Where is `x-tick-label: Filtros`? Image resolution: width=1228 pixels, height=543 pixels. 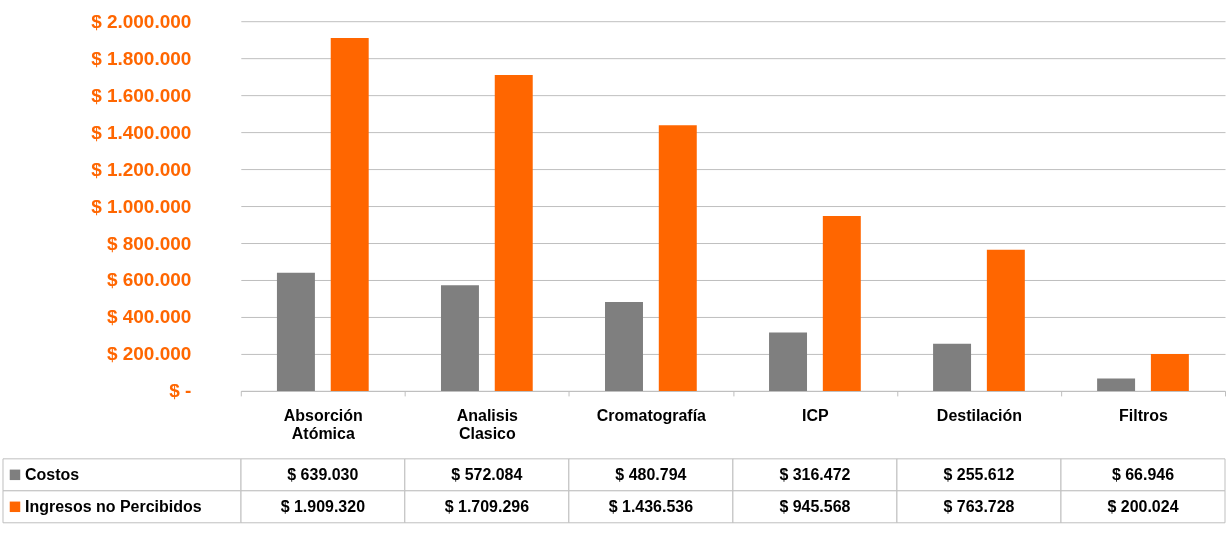
x-tick-label: Filtros is located at coordinates (1143, 416).